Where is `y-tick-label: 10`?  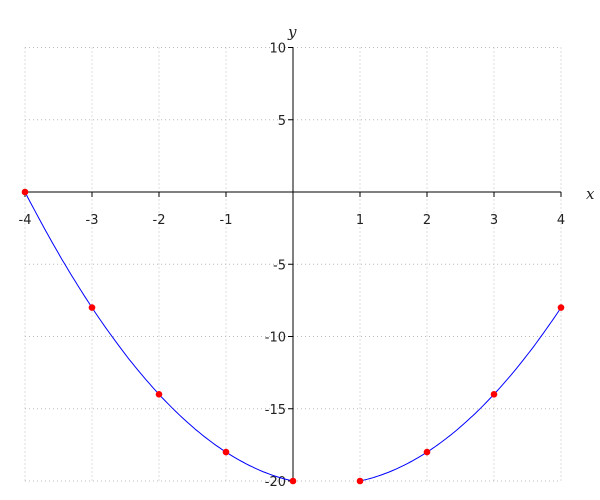 y-tick-label: 10 is located at coordinates (277, 49).